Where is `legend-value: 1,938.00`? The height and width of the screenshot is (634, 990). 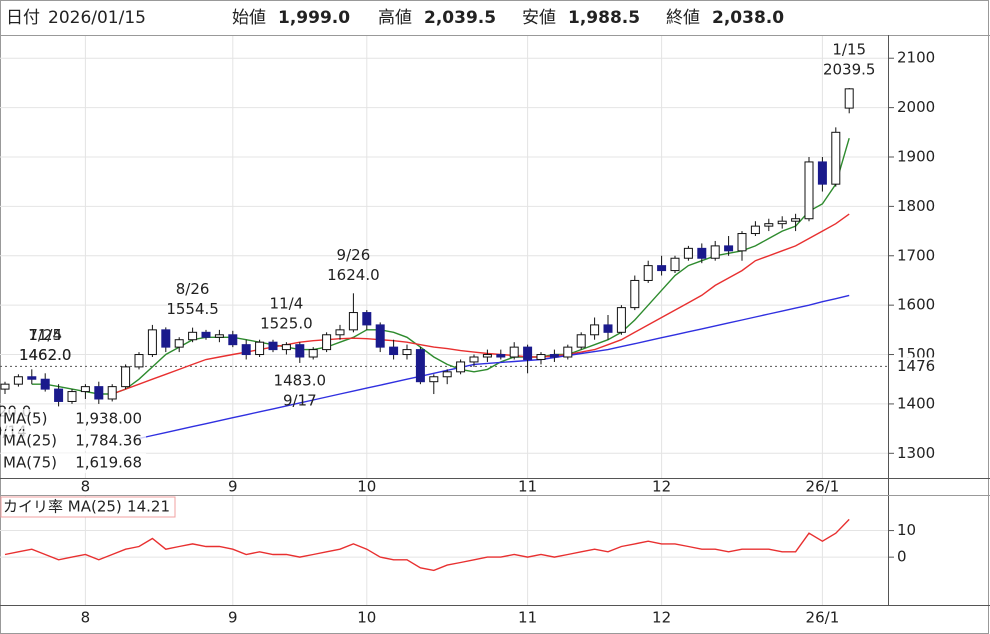 legend-value: 1,938.00 is located at coordinates (108, 419).